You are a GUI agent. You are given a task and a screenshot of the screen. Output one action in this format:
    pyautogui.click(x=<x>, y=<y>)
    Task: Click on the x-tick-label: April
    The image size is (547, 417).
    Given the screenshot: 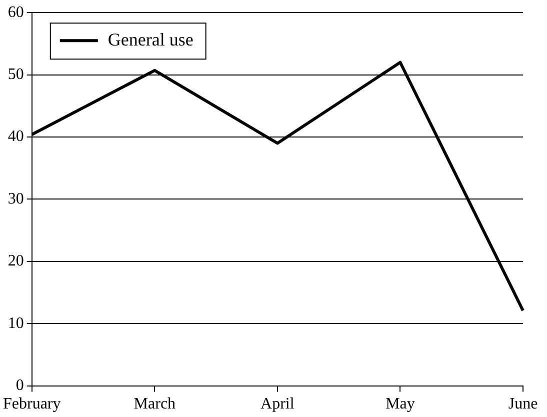 What is the action you would take?
    pyautogui.click(x=277, y=404)
    